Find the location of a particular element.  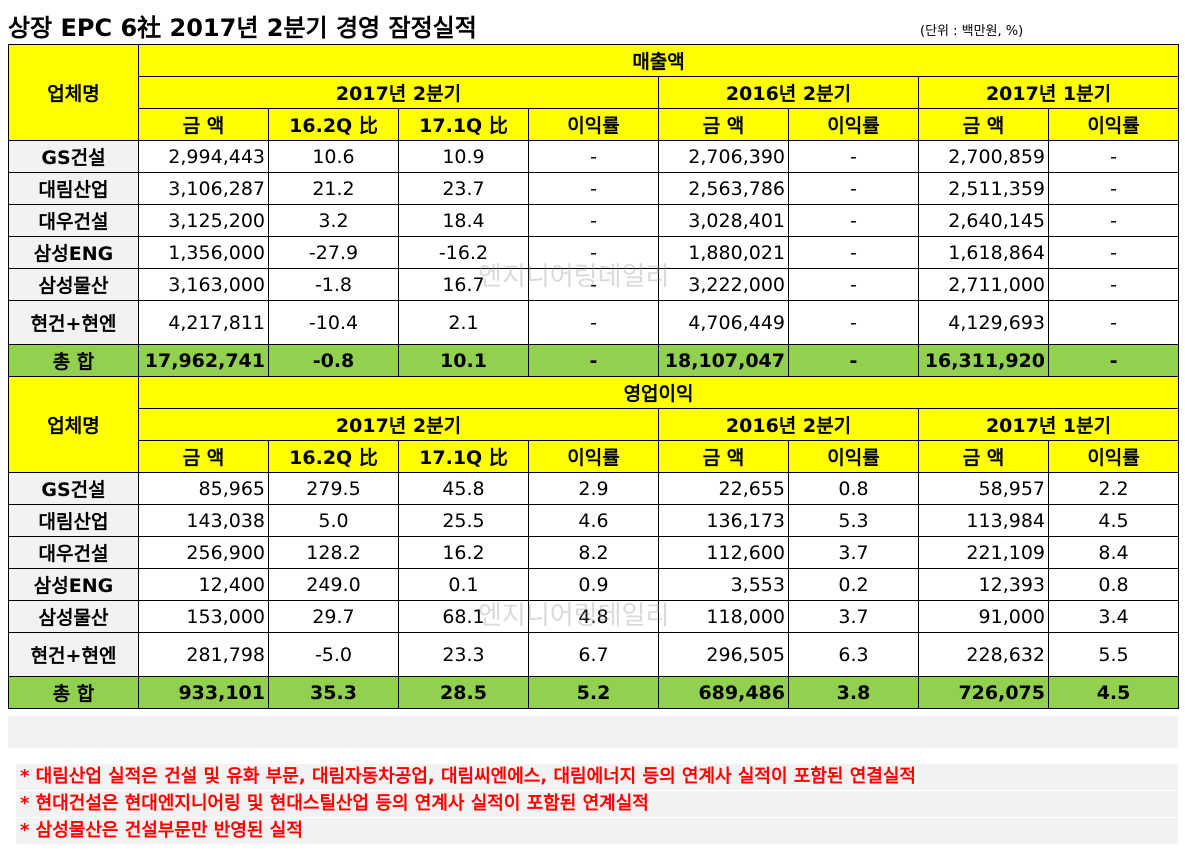

total-amount-cell: 18,107,047 is located at coordinates (723, 360).